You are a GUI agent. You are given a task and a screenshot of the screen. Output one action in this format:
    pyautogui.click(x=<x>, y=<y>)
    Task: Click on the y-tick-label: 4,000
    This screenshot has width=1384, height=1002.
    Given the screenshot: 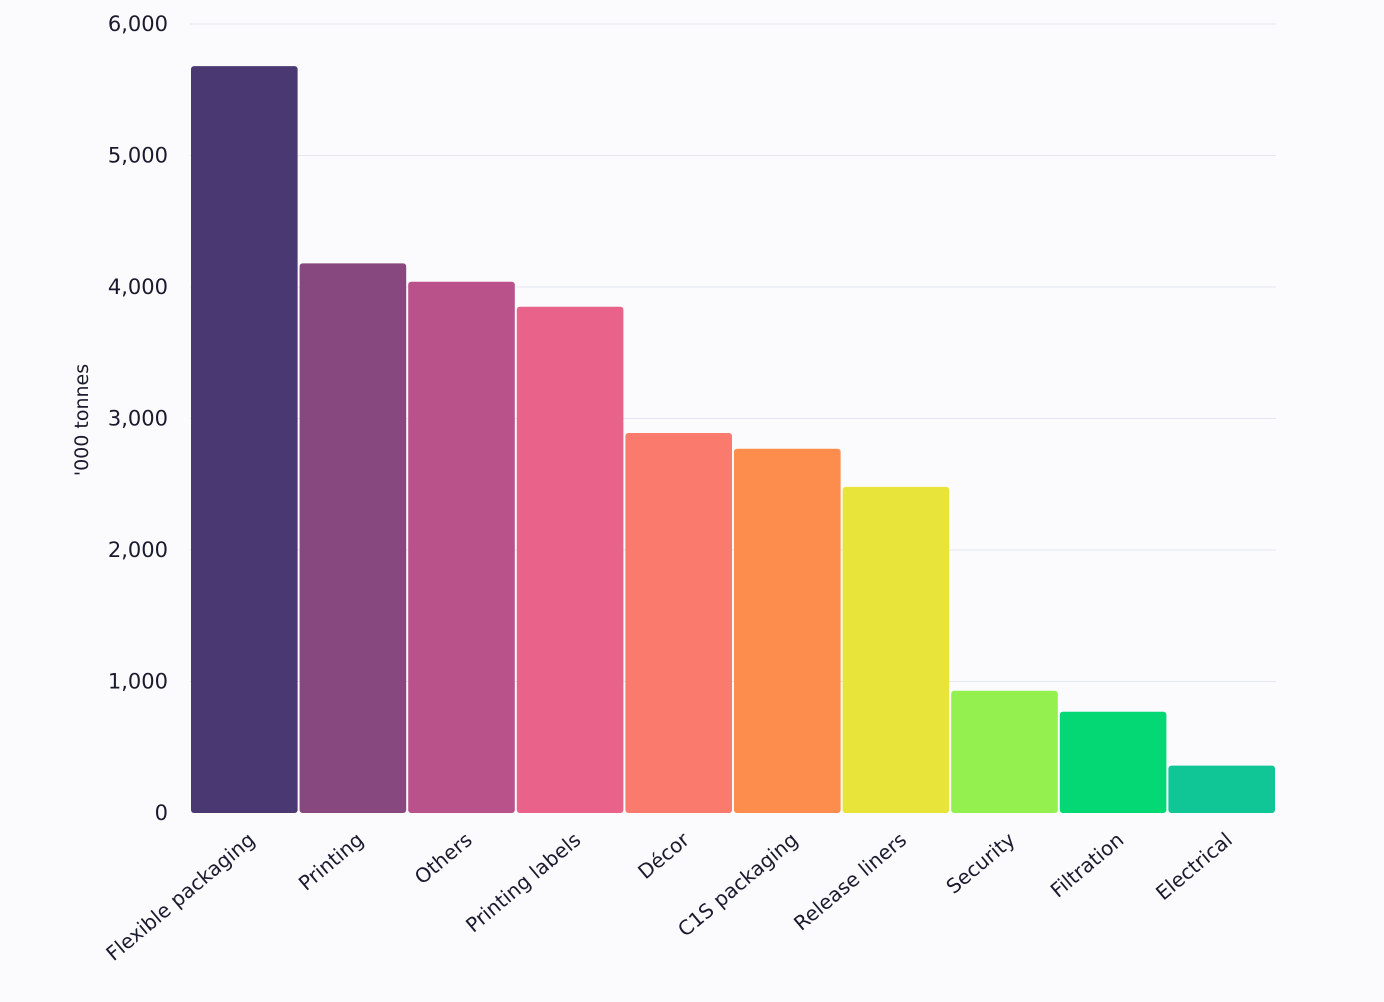 What is the action you would take?
    pyautogui.click(x=138, y=287)
    